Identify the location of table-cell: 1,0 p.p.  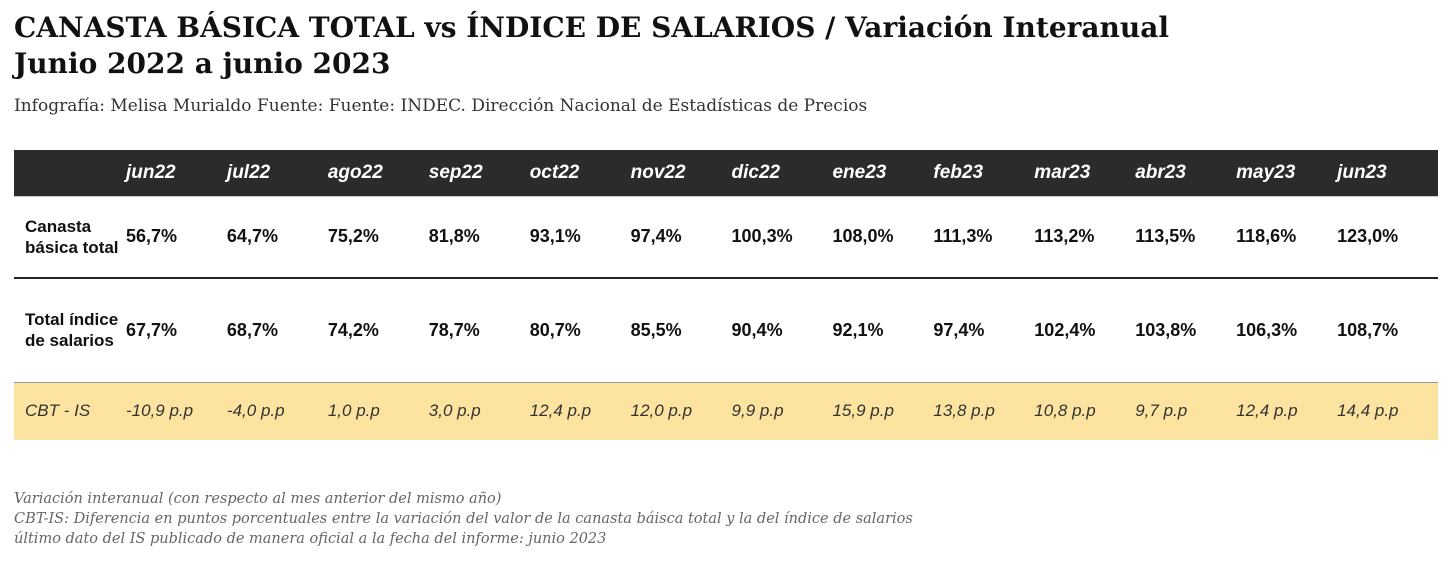
(353, 411).